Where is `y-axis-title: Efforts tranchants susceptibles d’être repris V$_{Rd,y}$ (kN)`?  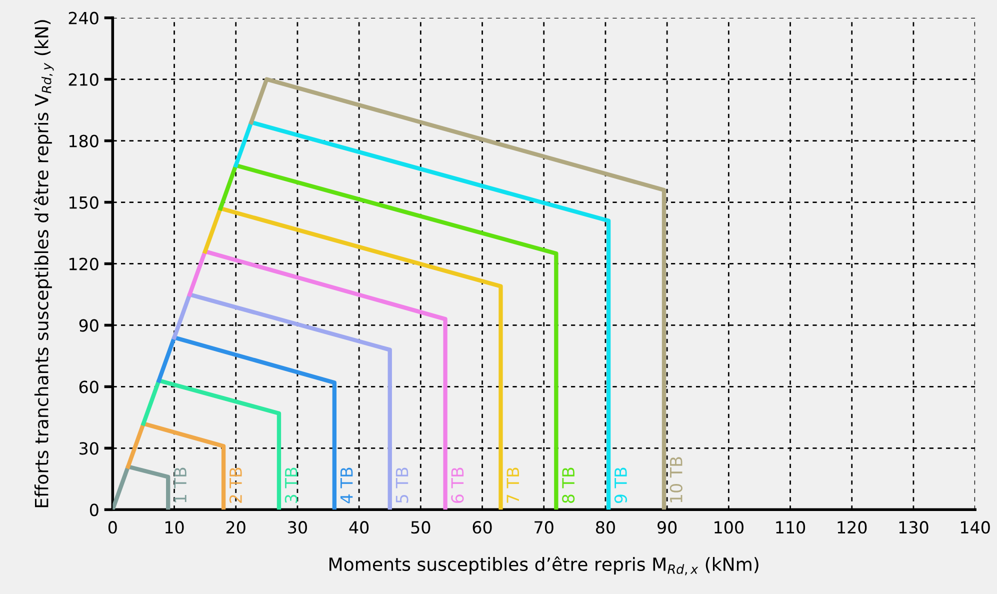
y-axis-title: Efforts tranchants susceptibles d’être repris V$_{Rd,y}$ (kN) is located at coordinates (44, 264).